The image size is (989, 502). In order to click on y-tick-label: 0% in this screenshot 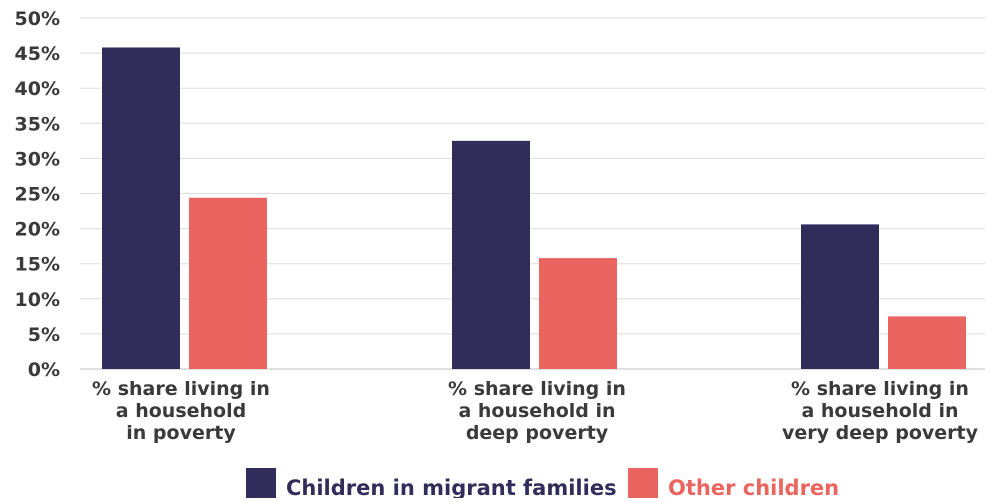, I will do `click(44, 370)`.